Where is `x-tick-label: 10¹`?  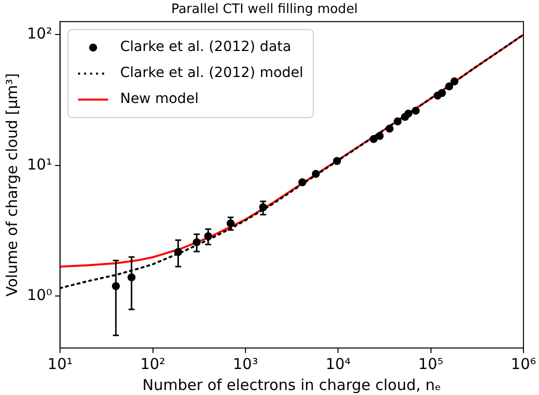 x-tick-label: 10¹ is located at coordinates (60, 363).